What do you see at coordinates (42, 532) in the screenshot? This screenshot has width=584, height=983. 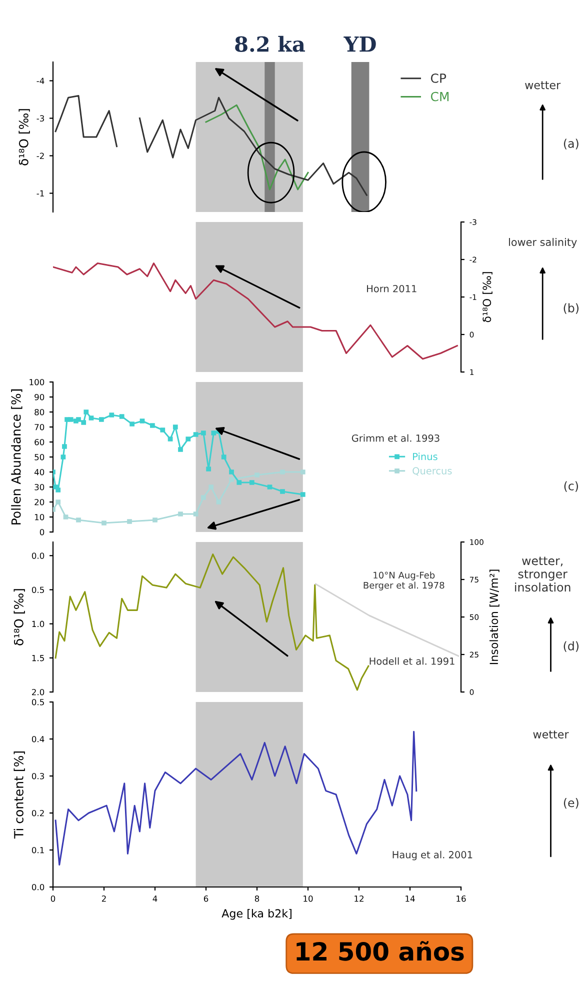 I see `y-tick-label: 0` at bounding box center [42, 532].